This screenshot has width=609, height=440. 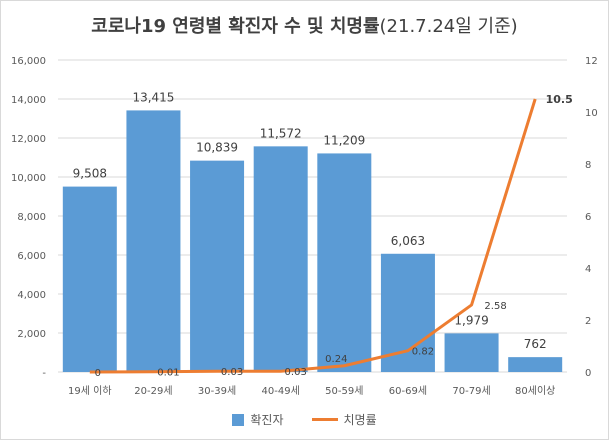 What do you see at coordinates (588, 373) in the screenshot?
I see `y-right-tick-label: 0` at bounding box center [588, 373].